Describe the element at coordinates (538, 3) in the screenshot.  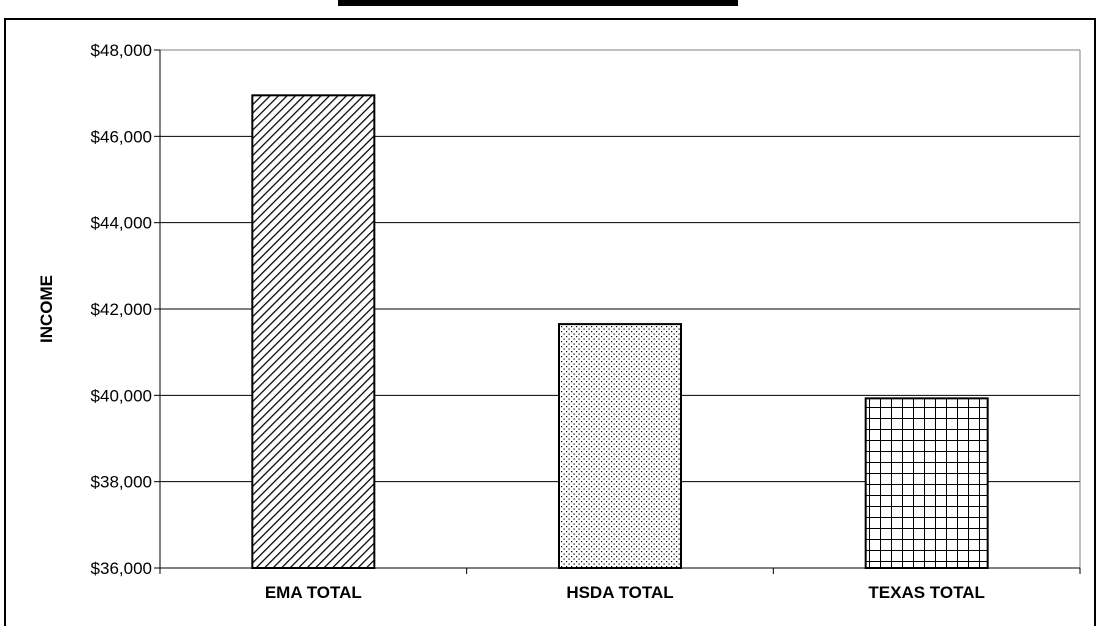
I see `title-bar` at that location.